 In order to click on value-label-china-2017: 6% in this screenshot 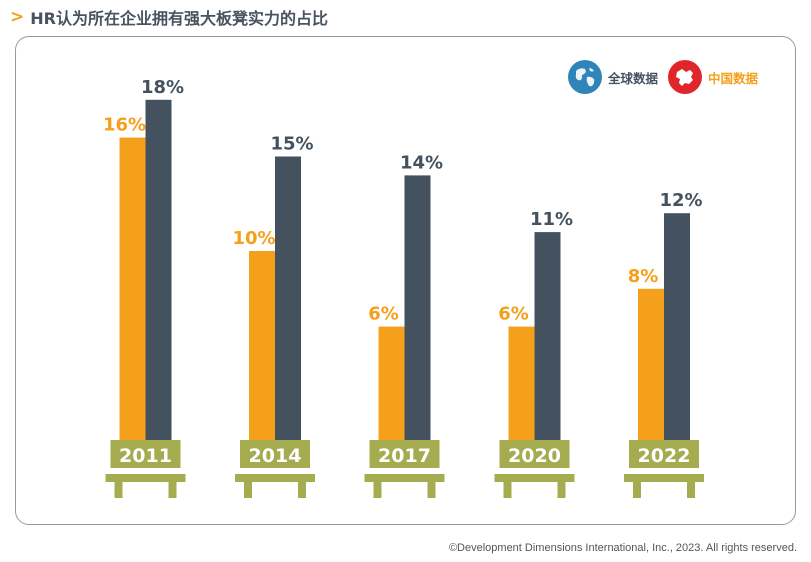, I will do `click(383, 314)`.